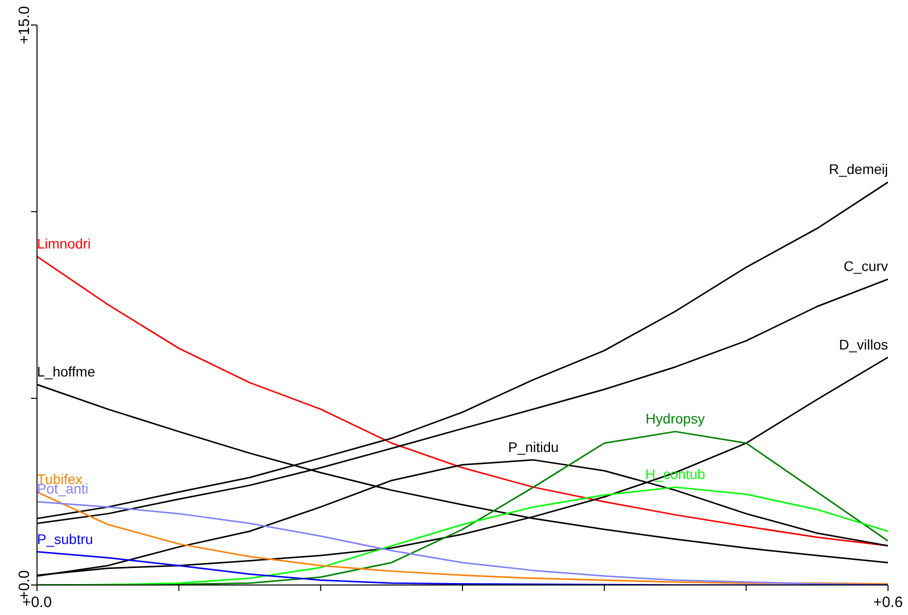 This screenshot has height=615, width=908. Describe the element at coordinates (24, 25) in the screenshot. I see `y-tick-label: +15.0` at that location.